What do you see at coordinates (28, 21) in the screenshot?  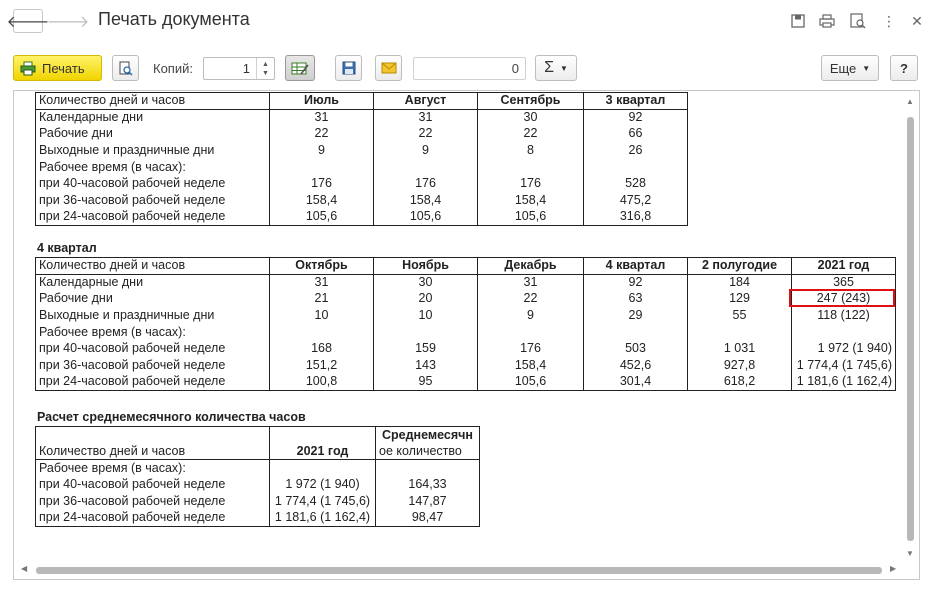 I see `back-button: 🡐` at bounding box center [28, 21].